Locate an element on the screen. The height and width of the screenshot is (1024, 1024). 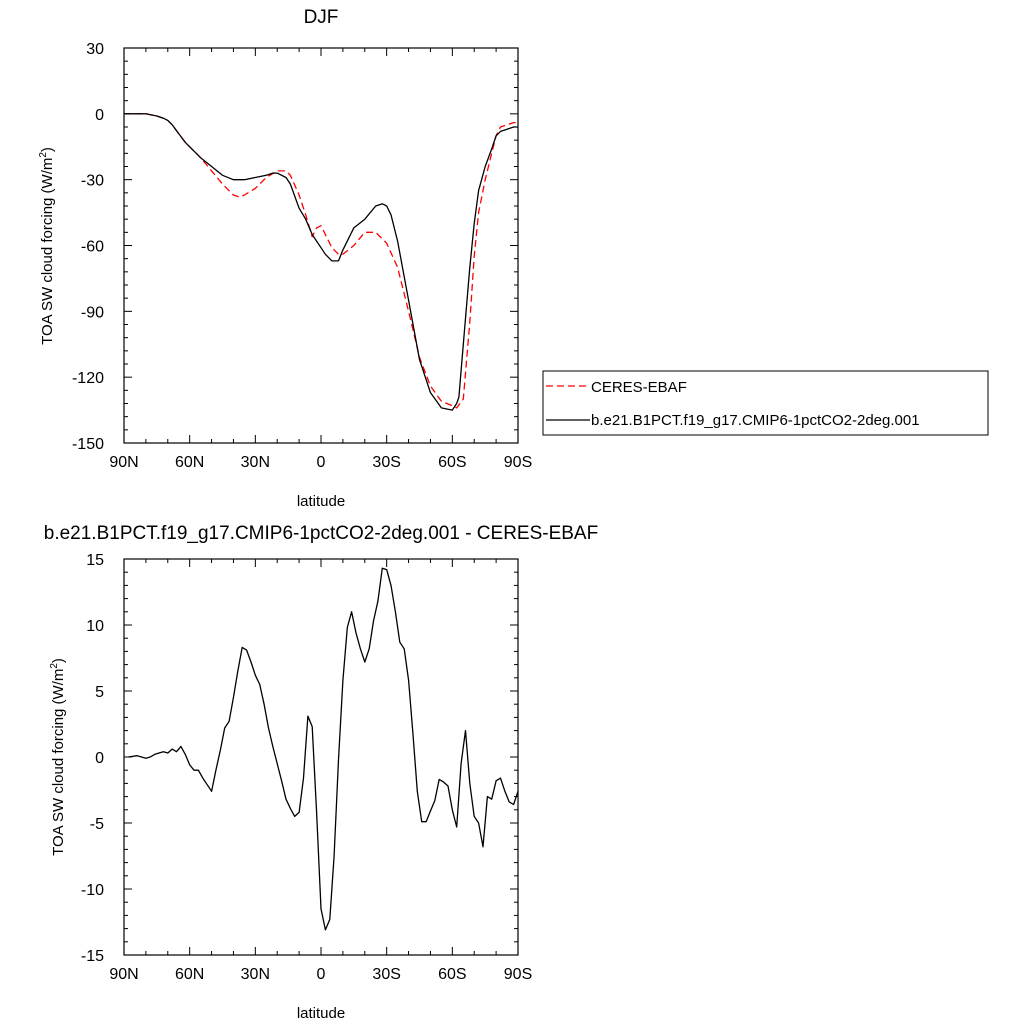
legend-box is located at coordinates (765, 403).